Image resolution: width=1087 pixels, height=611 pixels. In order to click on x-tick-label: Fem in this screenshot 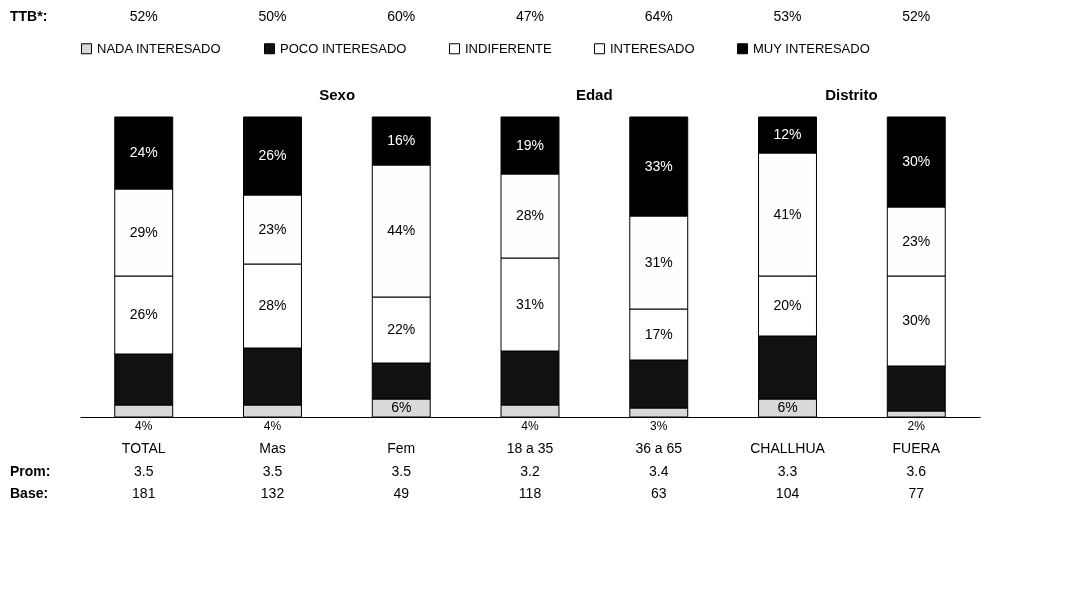, I will do `click(401, 447)`.